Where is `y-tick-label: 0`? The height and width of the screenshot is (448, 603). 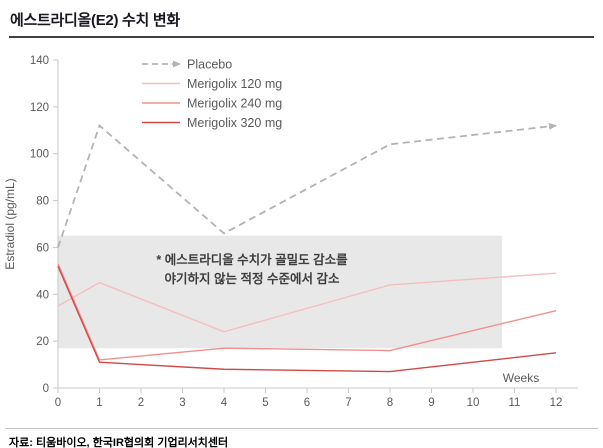
y-tick-label: 0 is located at coordinates (46, 389).